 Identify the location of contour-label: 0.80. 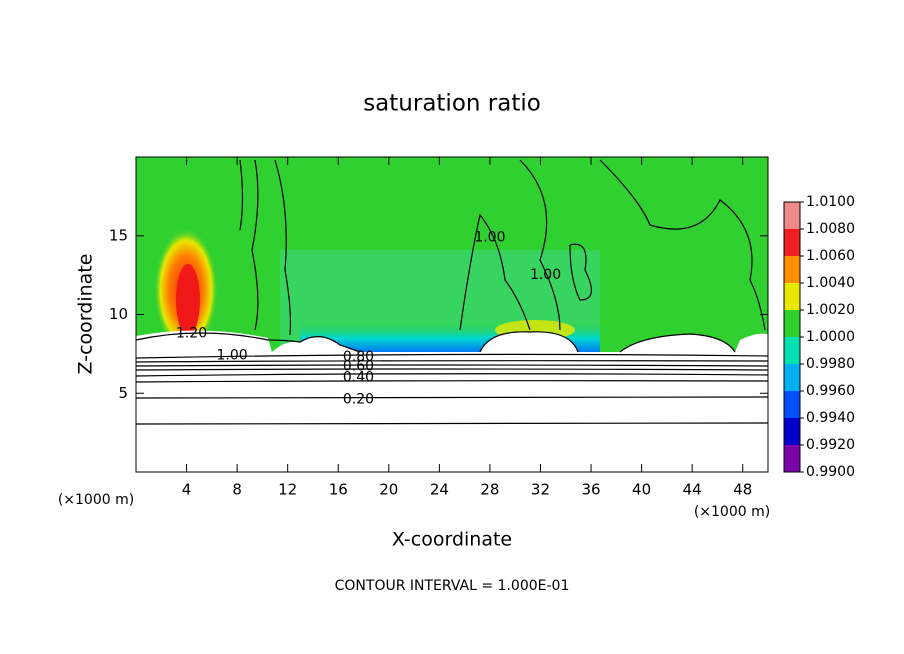
(358, 357).